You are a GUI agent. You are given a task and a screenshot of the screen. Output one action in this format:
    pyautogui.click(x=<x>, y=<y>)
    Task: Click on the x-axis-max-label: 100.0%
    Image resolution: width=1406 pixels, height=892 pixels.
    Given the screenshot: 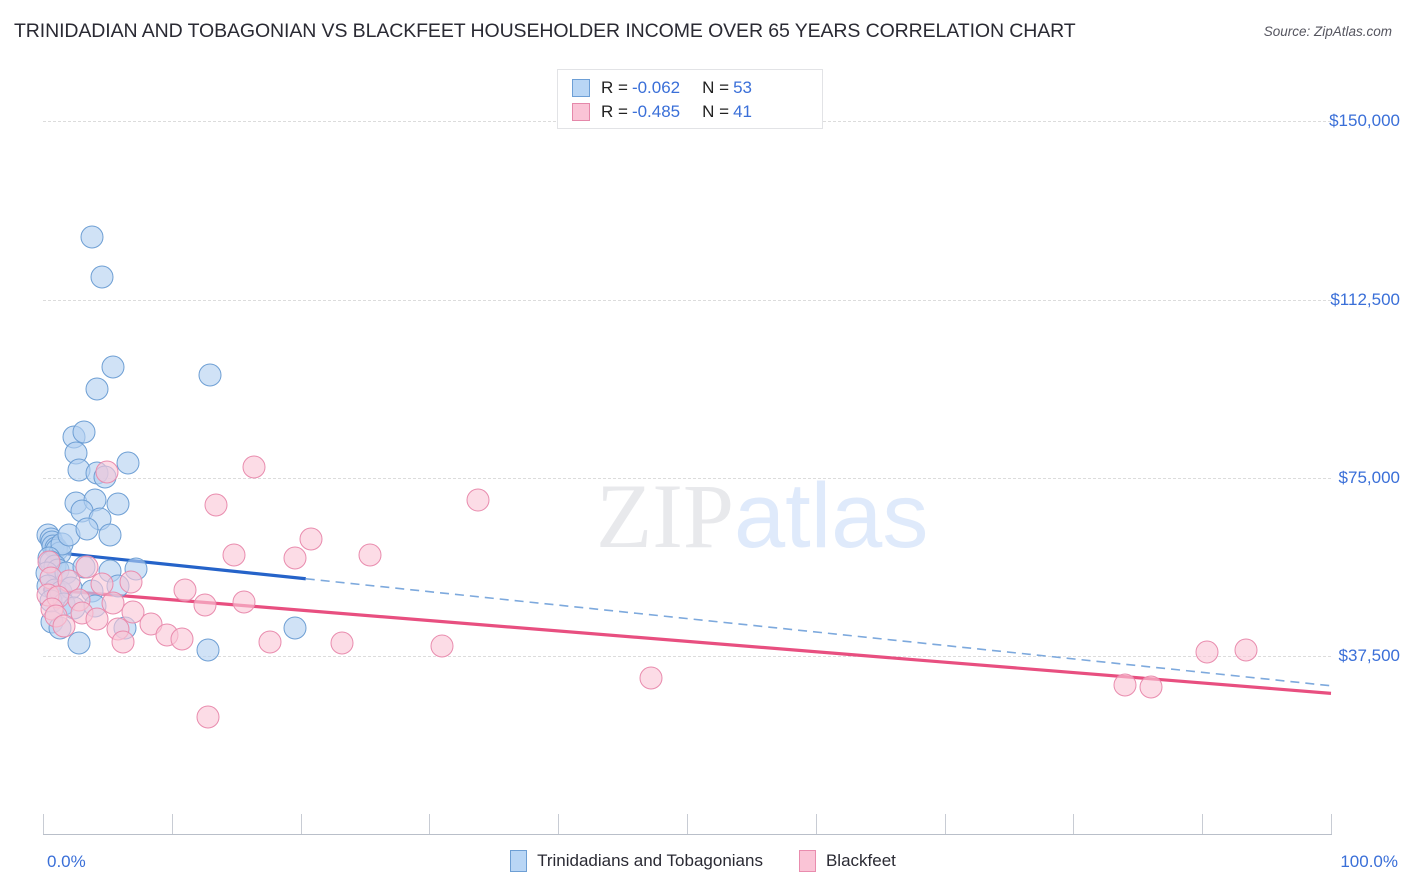 What is the action you would take?
    pyautogui.click(x=1369, y=861)
    